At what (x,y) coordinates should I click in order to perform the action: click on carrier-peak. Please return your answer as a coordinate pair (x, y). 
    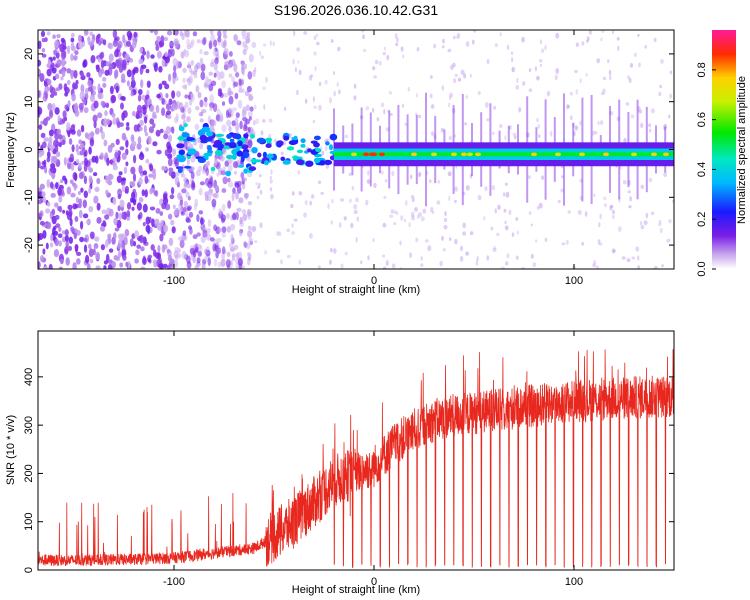
    Looking at the image, I should click on (354, 154).